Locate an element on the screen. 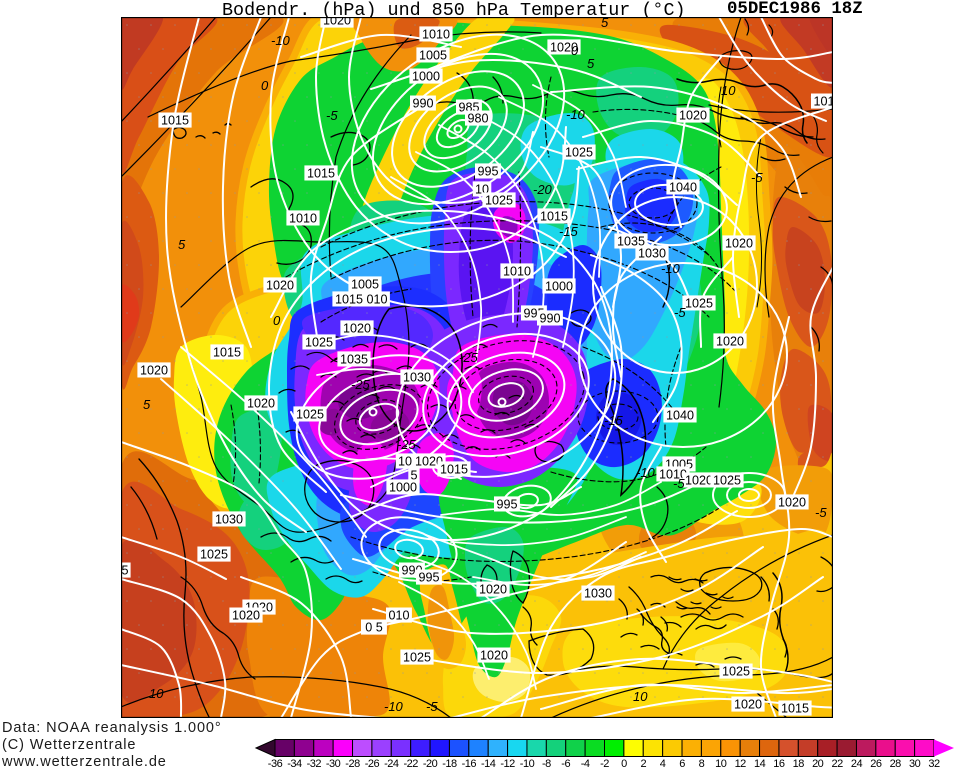 This screenshot has width=956, height=768. svg-text: -18 is located at coordinates (449, 763).